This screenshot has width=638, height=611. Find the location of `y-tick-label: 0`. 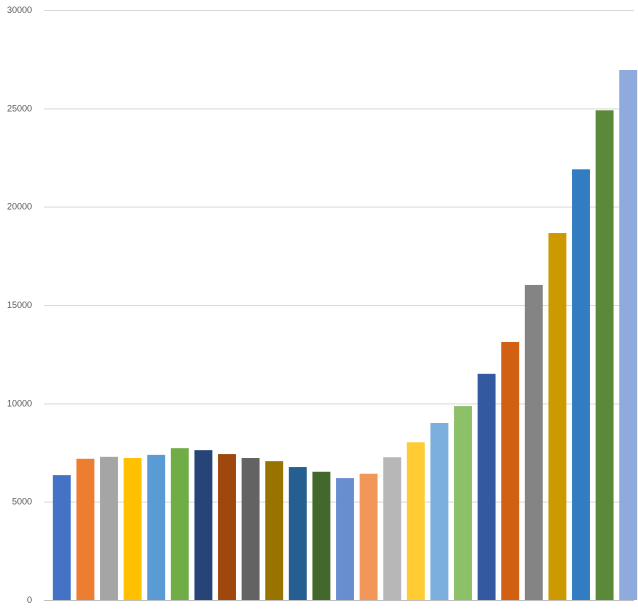

y-tick-label: 0 is located at coordinates (29, 600).